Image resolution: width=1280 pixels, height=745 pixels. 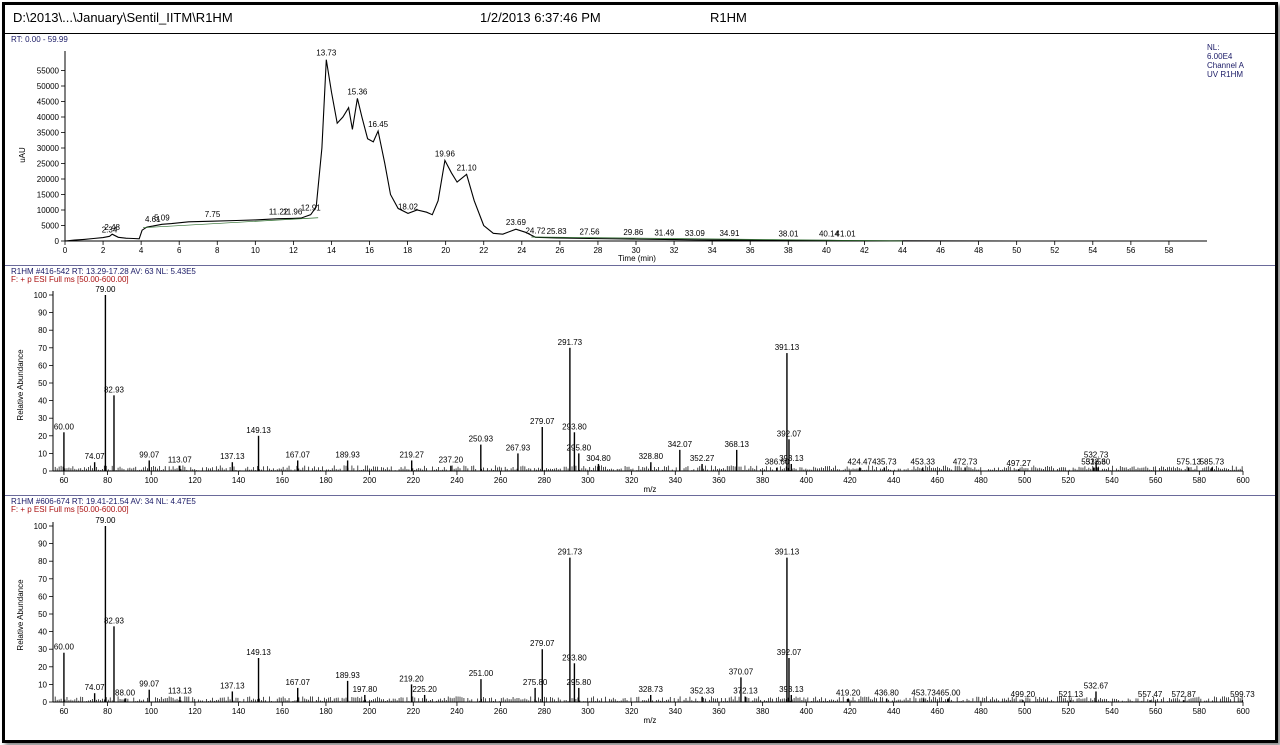 I want to click on peak-label: 82.93, so click(x=114, y=620).